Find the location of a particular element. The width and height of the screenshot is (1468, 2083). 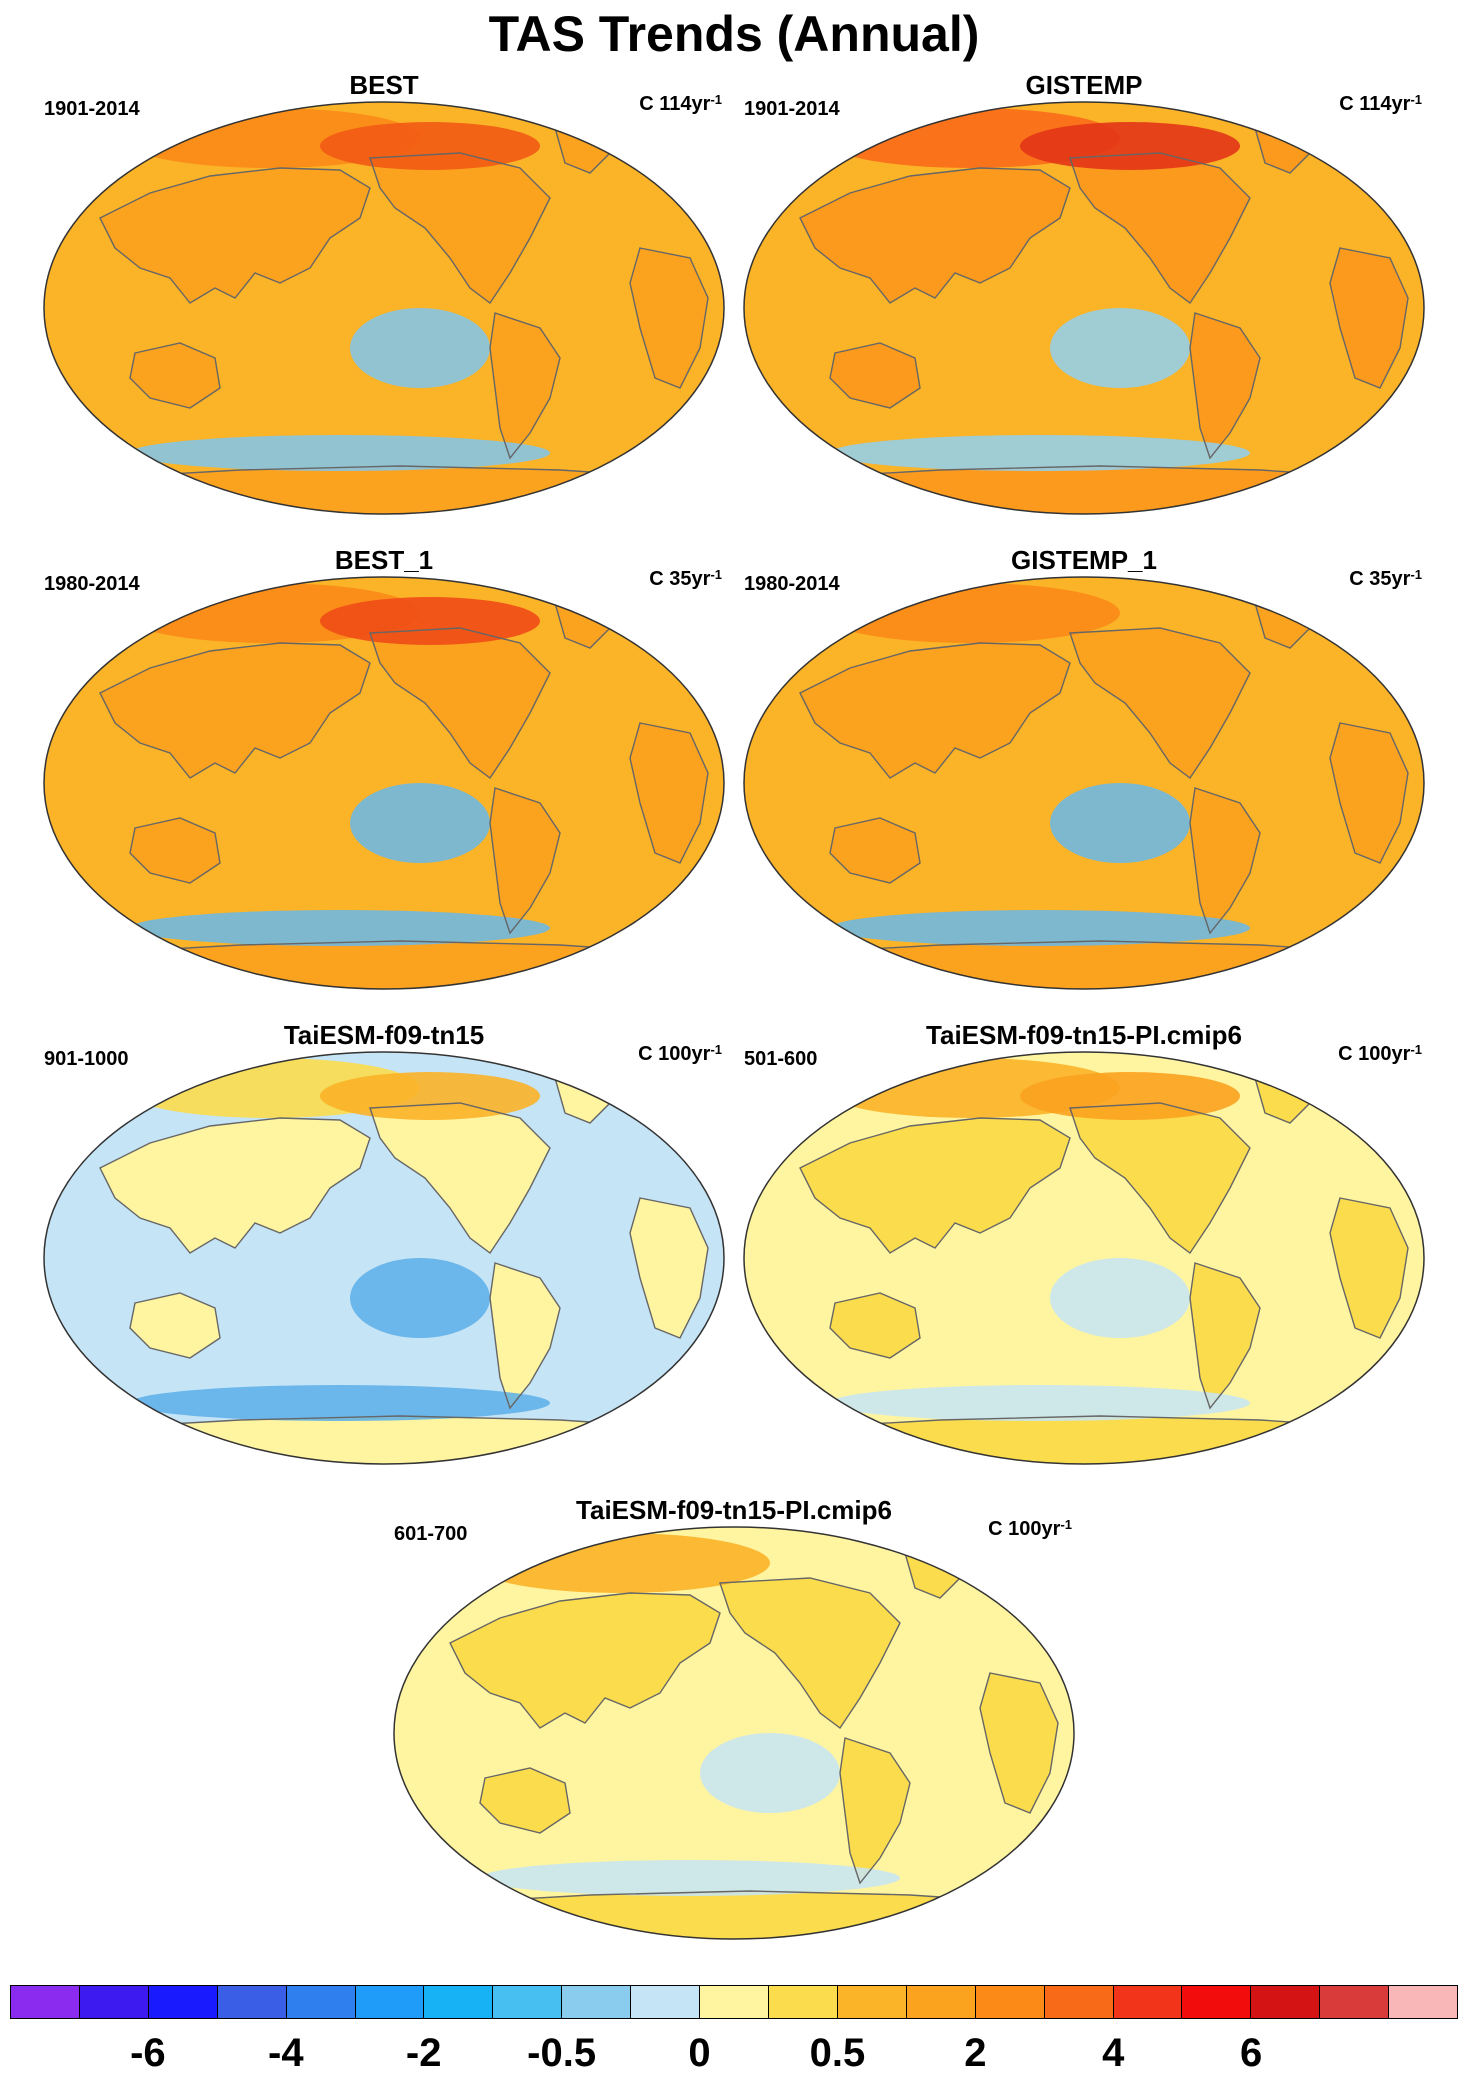

colorbar-tick-label: 4 is located at coordinates (1113, 2053).